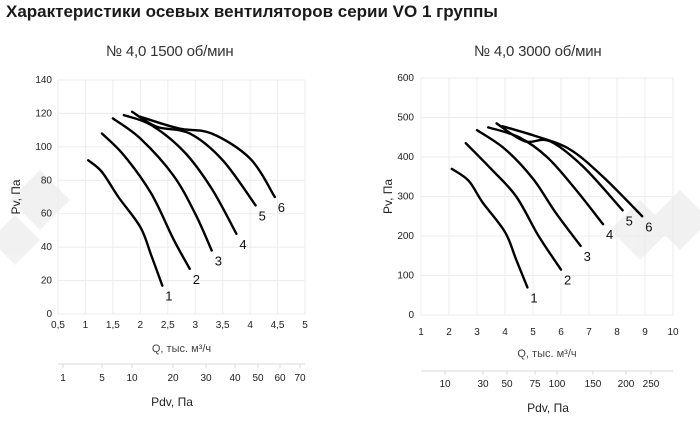 The image size is (700, 424). What do you see at coordinates (561, 332) in the screenshot?
I see `x-tick-label: 6` at bounding box center [561, 332].